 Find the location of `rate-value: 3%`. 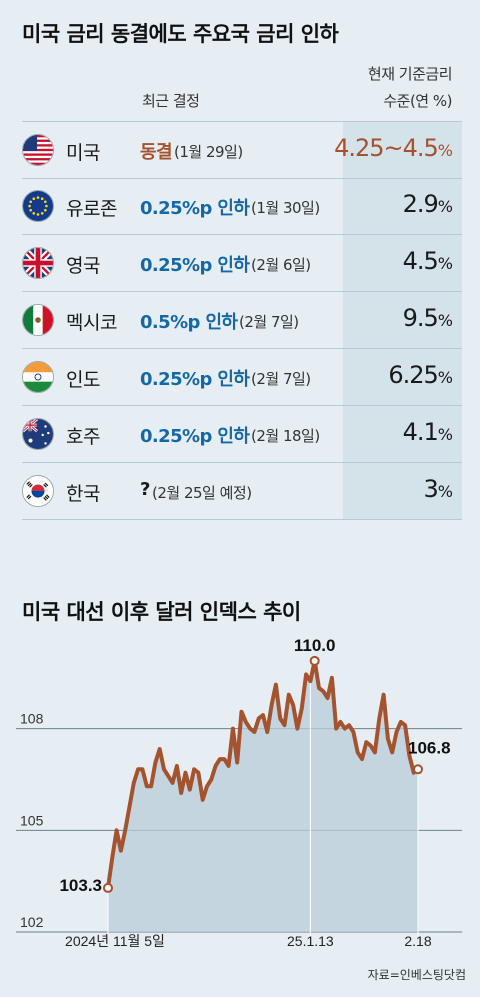

rate-value: 3% is located at coordinates (438, 489).